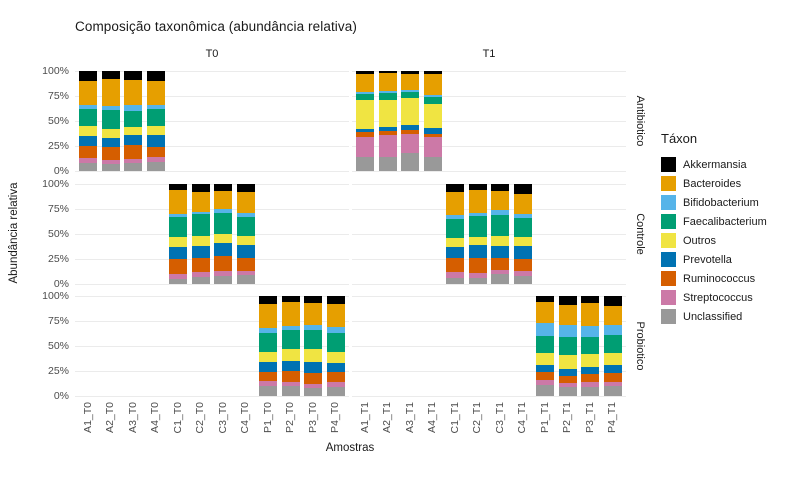 This screenshot has height=481, width=800. Describe the element at coordinates (455, 234) in the screenshot. I see `stacked-bar-C1_T1` at that location.